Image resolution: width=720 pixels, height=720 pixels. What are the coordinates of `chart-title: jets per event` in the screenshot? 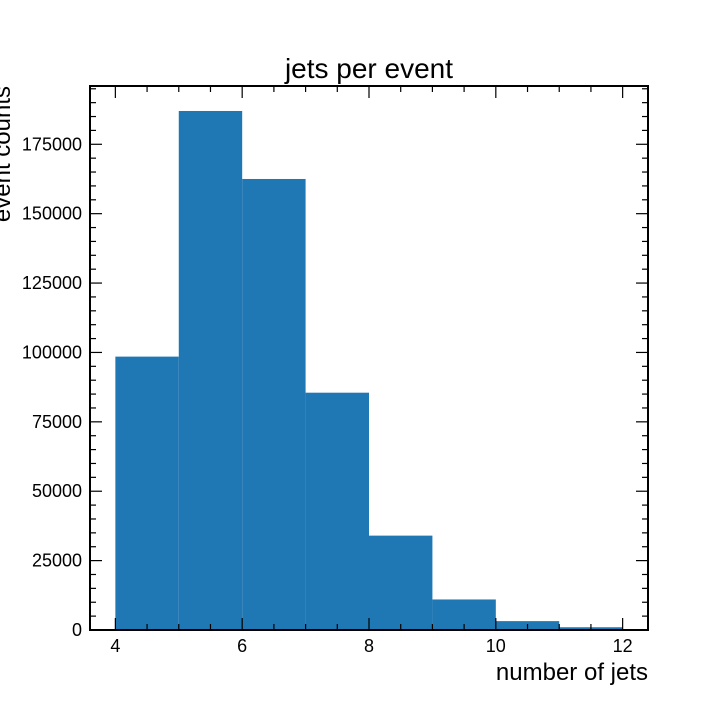 It's located at (368, 68).